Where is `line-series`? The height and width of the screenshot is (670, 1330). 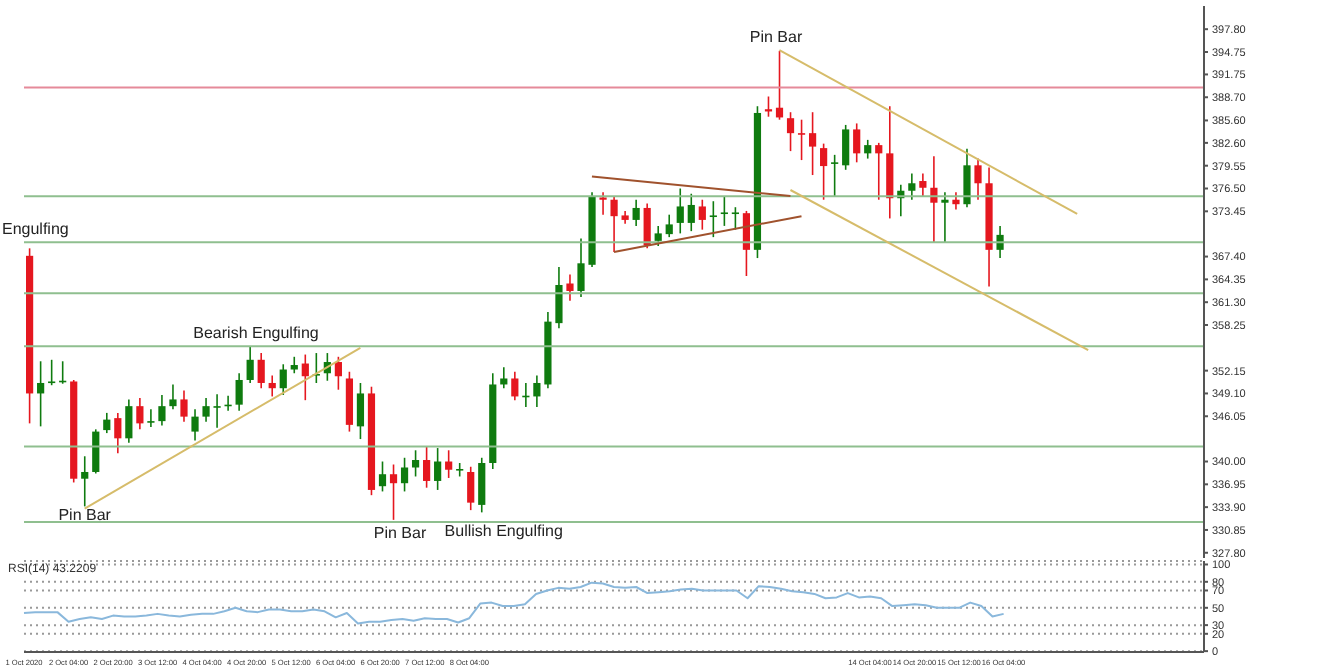
line-series is located at coordinates (514, 603).